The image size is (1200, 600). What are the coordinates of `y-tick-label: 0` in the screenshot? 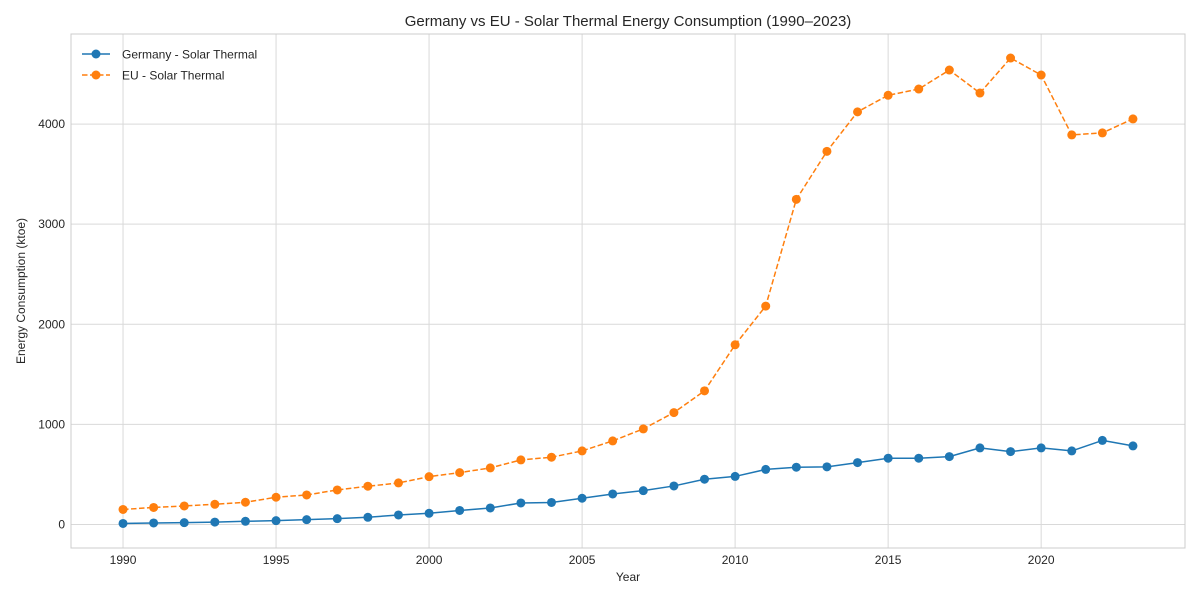 It's located at (61, 524).